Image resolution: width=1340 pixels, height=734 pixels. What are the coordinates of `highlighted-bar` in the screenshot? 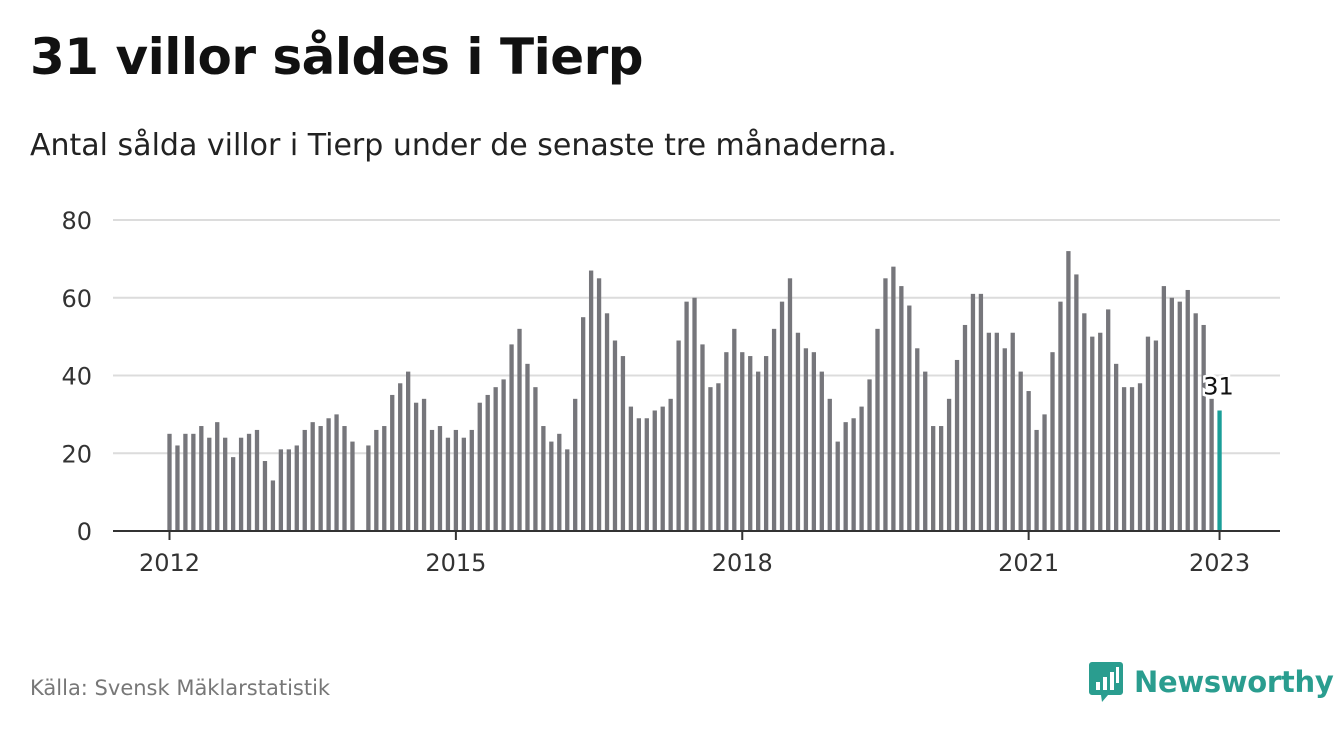 It's located at (1219, 470).